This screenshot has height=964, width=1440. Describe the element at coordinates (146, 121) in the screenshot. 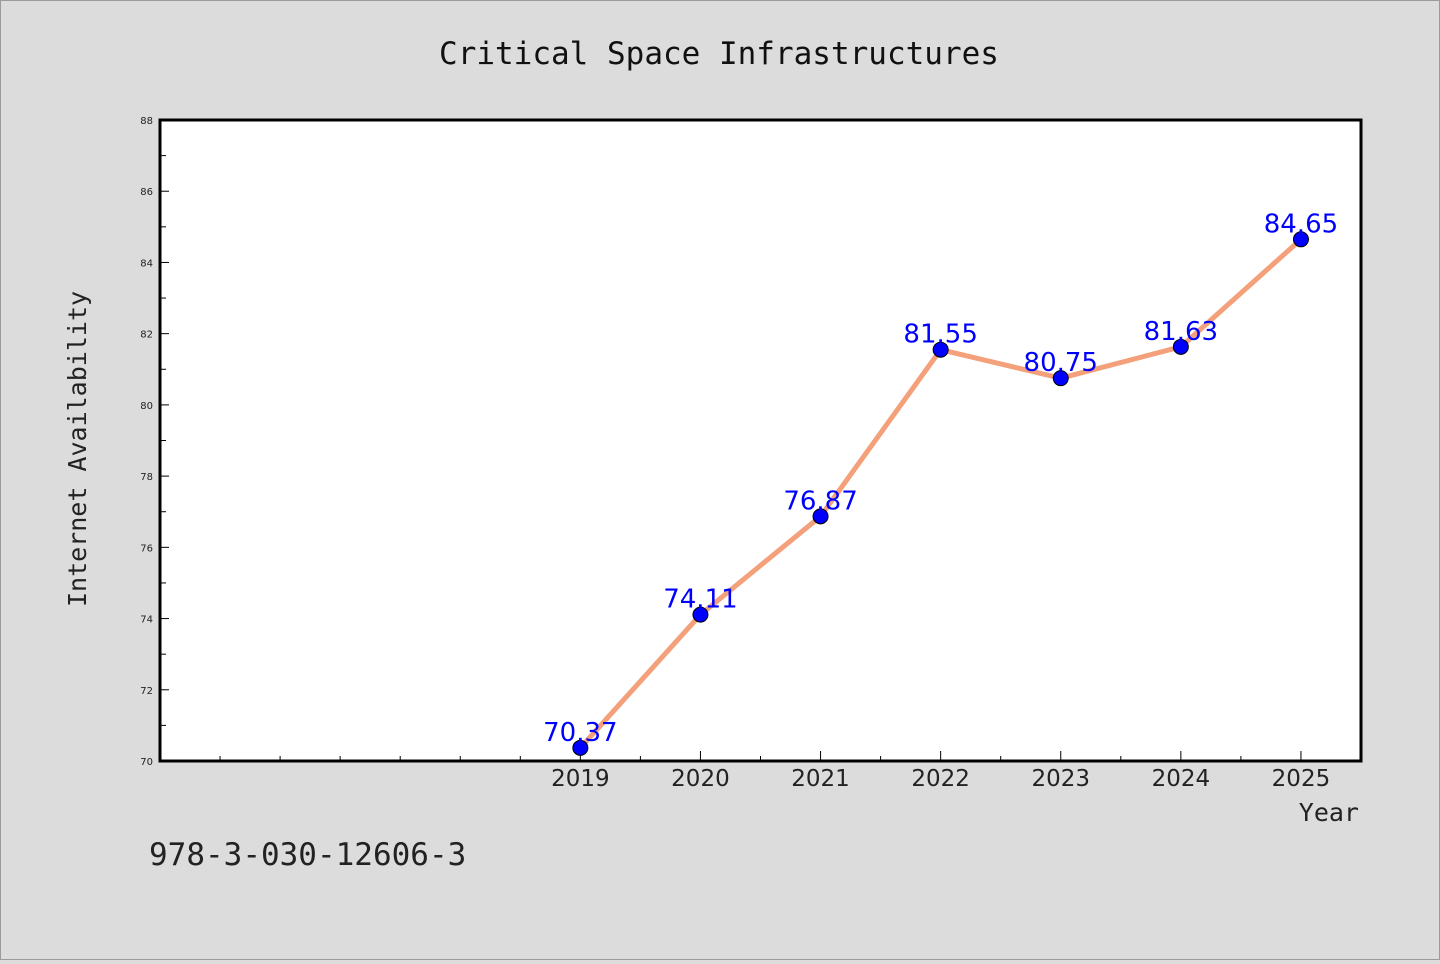

I see `y-tick-label: 88` at that location.